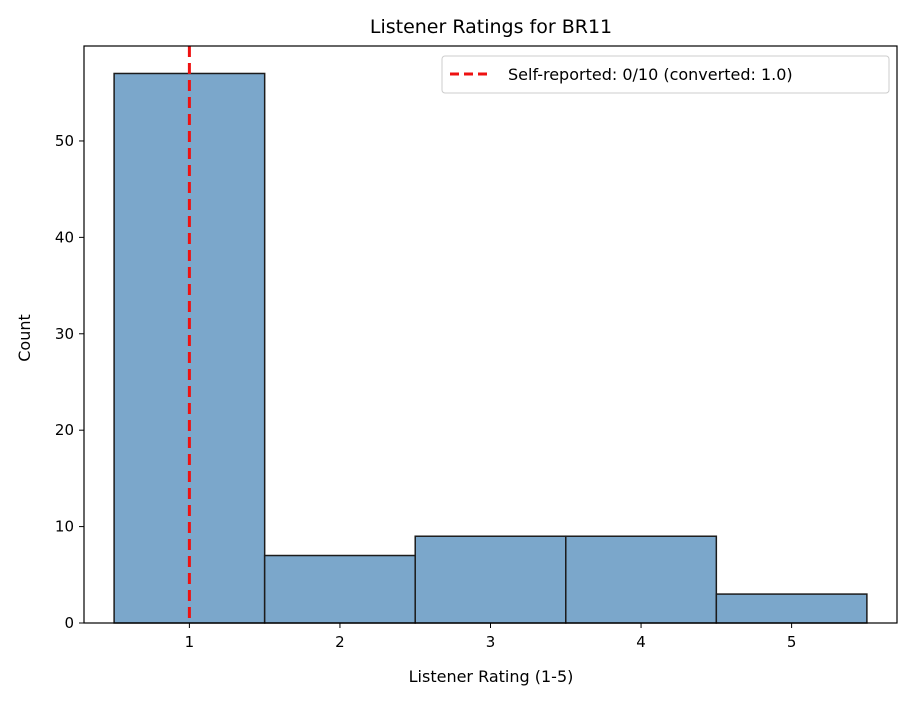 Image resolution: width=913 pixels, height=701 pixels. What do you see at coordinates (792, 642) in the screenshot?
I see `x-tick-label: 5` at bounding box center [792, 642].